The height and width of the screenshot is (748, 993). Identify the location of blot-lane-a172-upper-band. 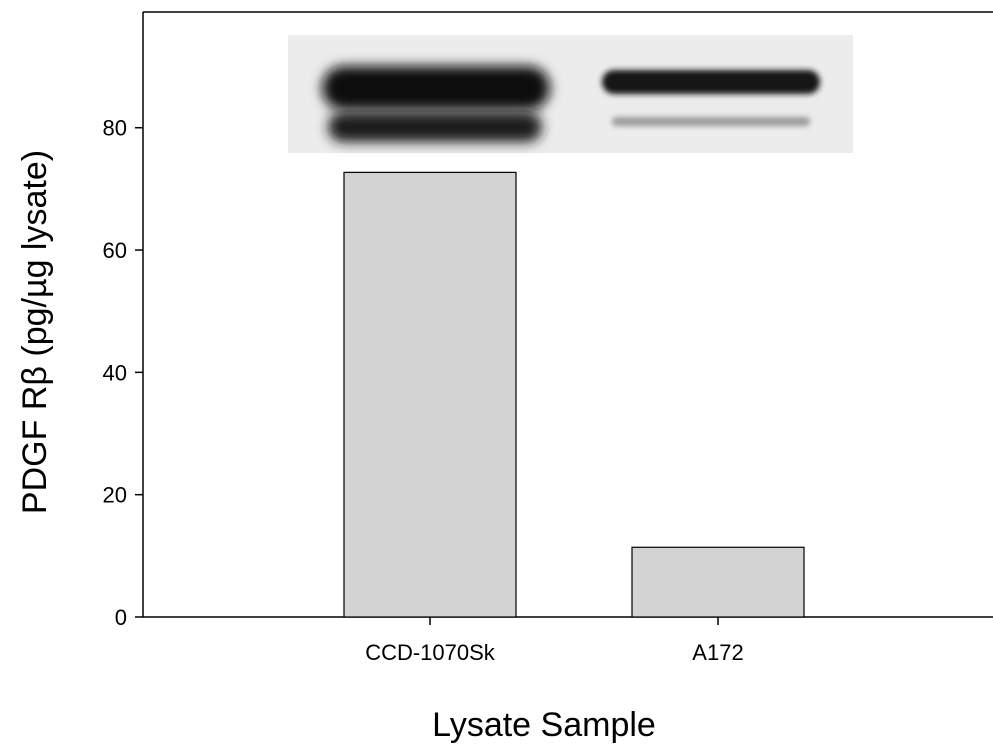
(711, 82).